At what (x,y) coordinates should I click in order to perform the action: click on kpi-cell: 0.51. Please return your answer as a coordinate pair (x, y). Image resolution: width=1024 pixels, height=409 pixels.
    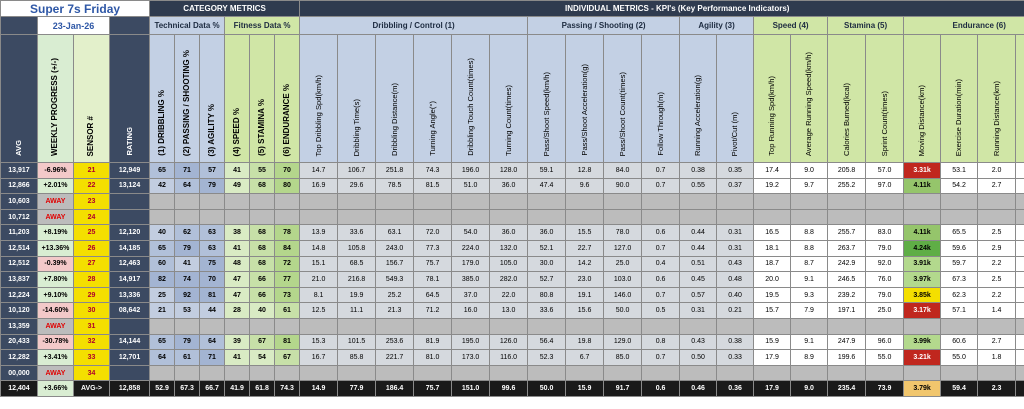
    Looking at the image, I should click on (698, 264).